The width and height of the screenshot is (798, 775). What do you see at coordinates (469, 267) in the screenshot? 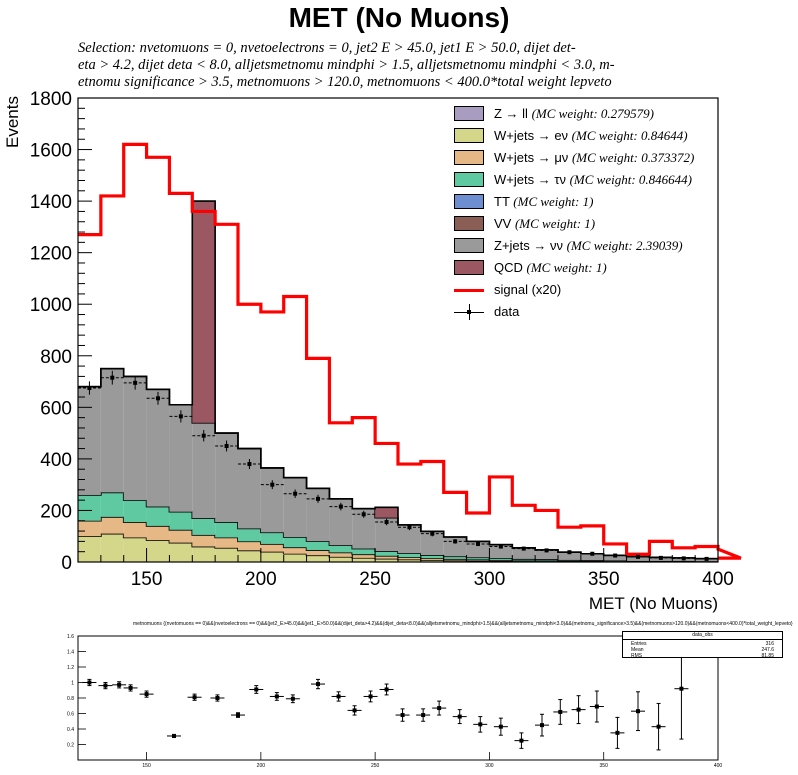
I see `legend-swatch-qcd` at bounding box center [469, 267].